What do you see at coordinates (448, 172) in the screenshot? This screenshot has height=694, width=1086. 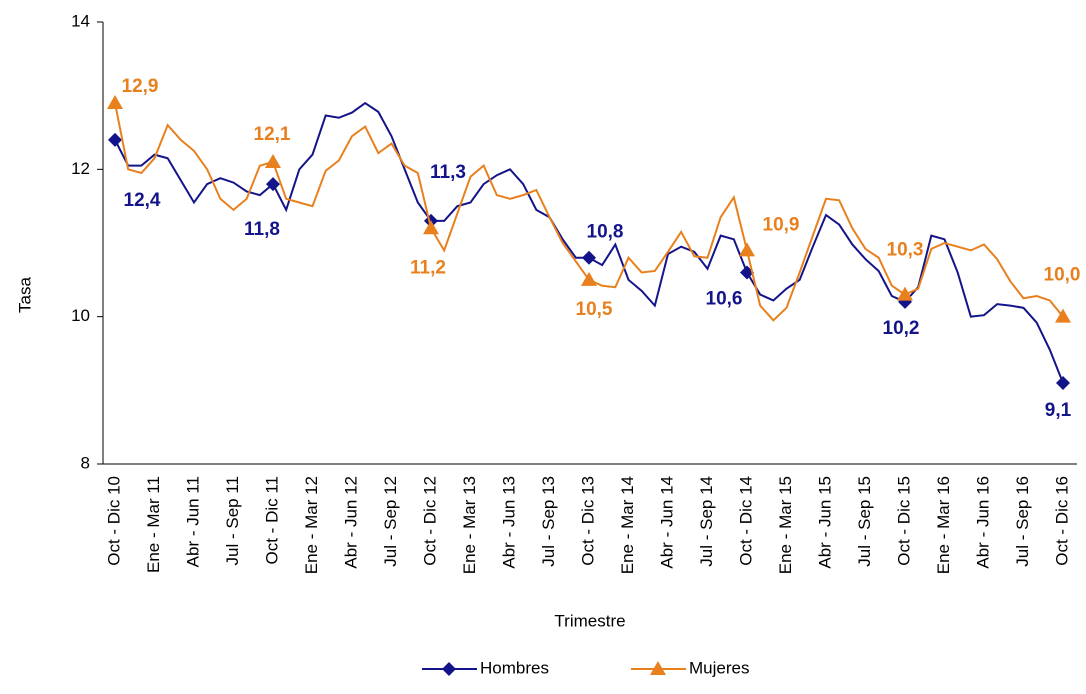 I see `data-label: 11,3` at bounding box center [448, 172].